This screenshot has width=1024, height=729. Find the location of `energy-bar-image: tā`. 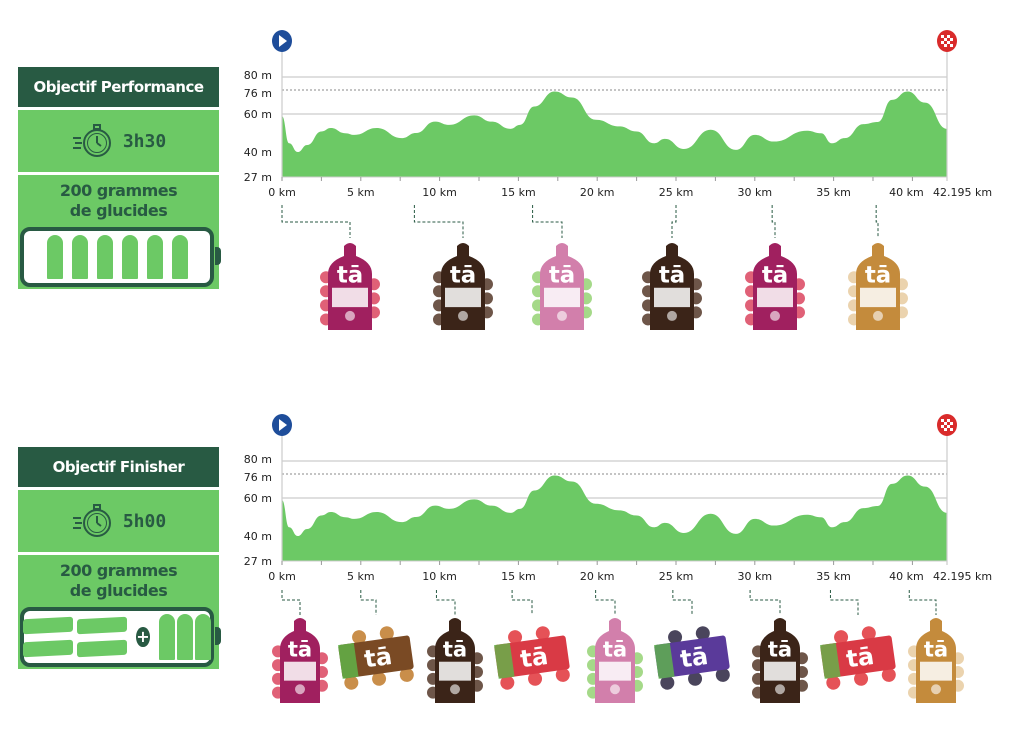

energy-bar-image: tā is located at coordinates (857, 658).